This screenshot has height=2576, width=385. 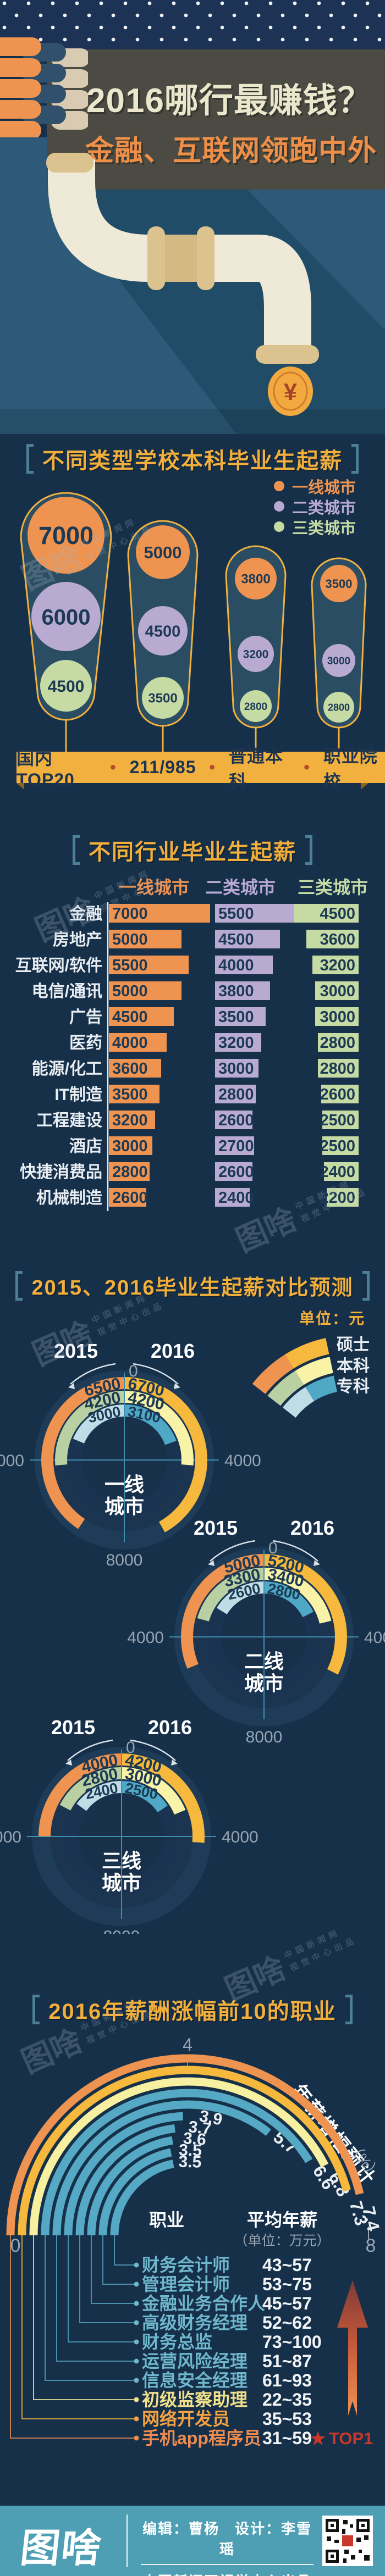 I want to click on bubble-value: 3800, so click(x=255, y=579).